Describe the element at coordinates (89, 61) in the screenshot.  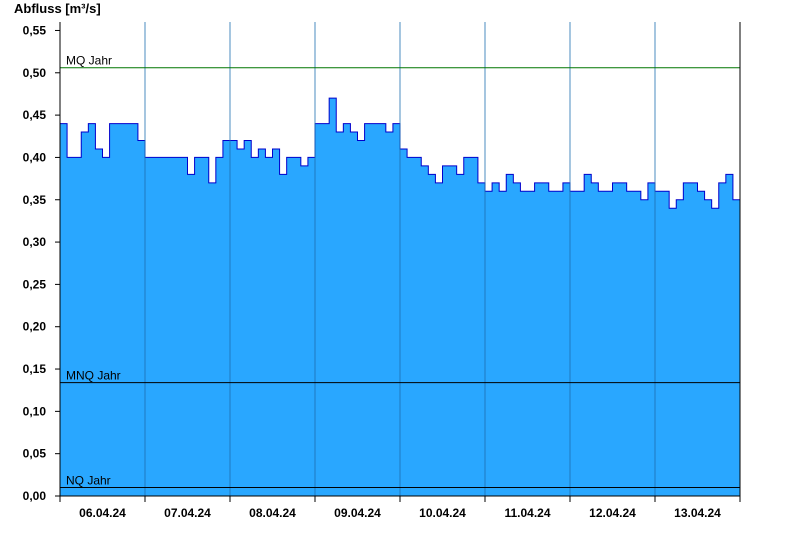
I see `reference-line-label: MQ Jahr` at that location.